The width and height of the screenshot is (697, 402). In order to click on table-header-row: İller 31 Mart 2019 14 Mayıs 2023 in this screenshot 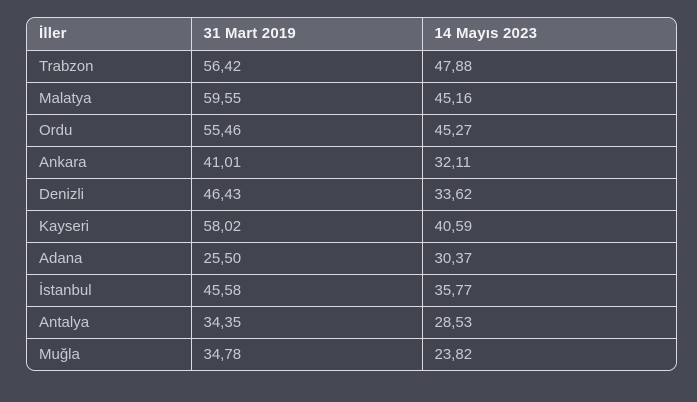, I will do `click(351, 34)`.